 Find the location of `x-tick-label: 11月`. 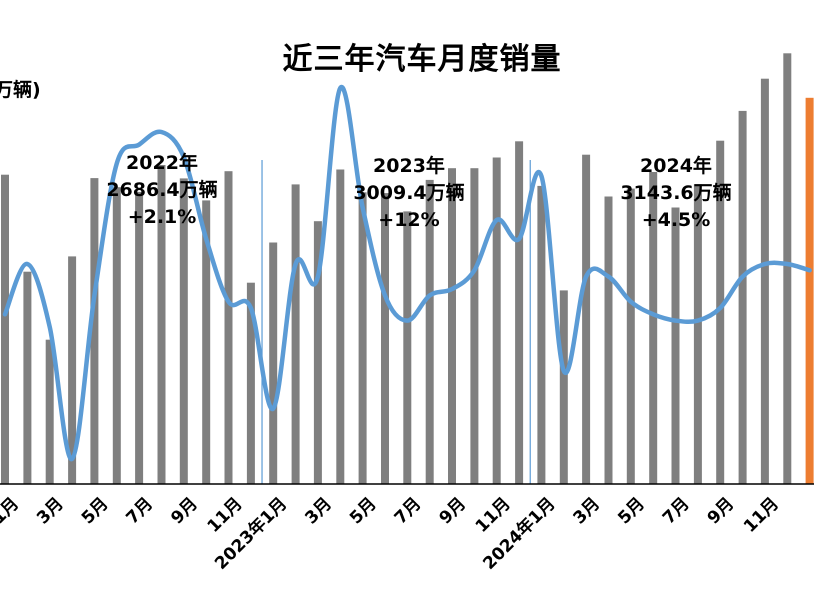

x-tick-label: 11月 is located at coordinates (761, 515).